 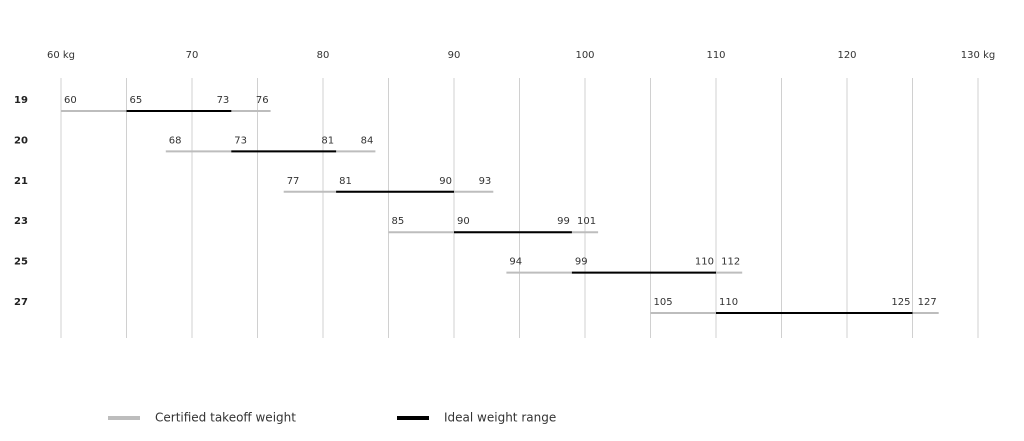 What do you see at coordinates (445, 181) in the screenshot?
I see `high-label: 90` at bounding box center [445, 181].